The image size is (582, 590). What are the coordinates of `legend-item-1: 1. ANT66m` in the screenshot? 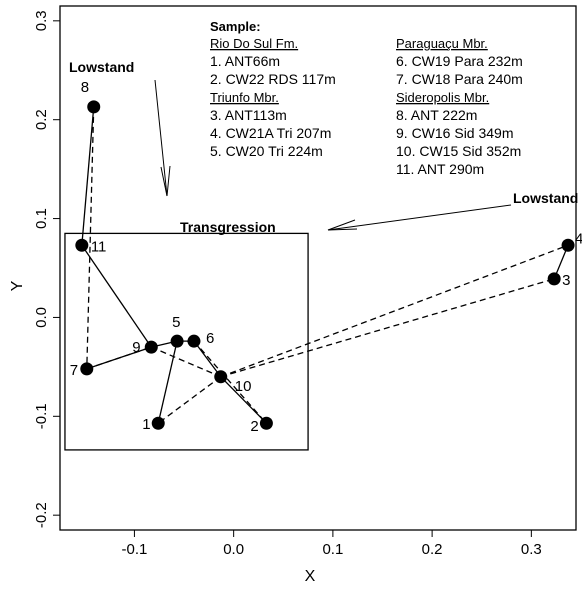 It's located at (245, 61).